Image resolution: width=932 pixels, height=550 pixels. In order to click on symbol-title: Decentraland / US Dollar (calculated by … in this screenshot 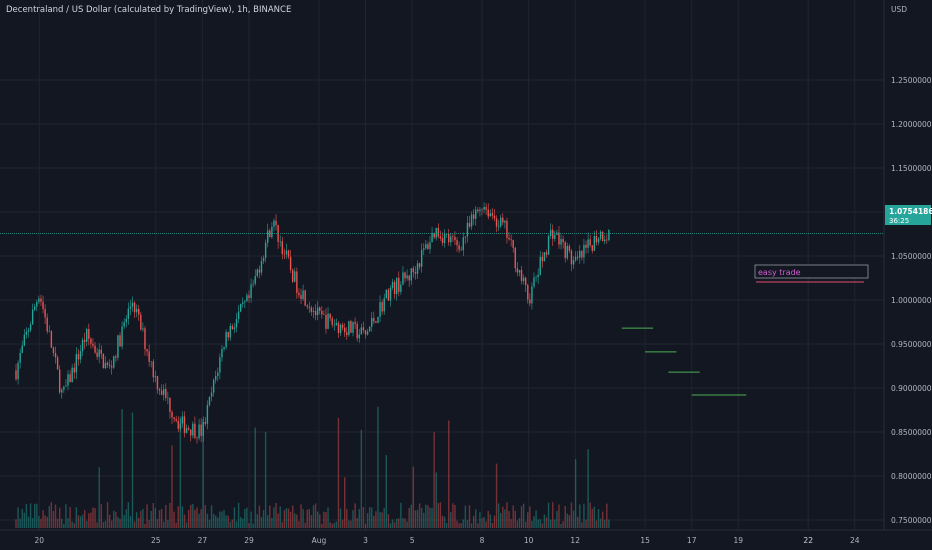, I will do `click(149, 10)`.